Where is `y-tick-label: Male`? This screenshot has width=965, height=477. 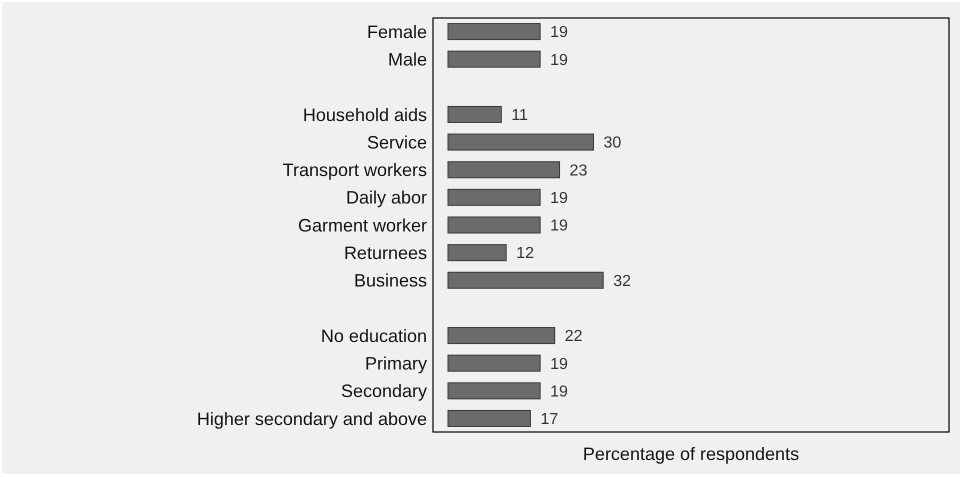
y-tick-label: Male is located at coordinates (407, 59).